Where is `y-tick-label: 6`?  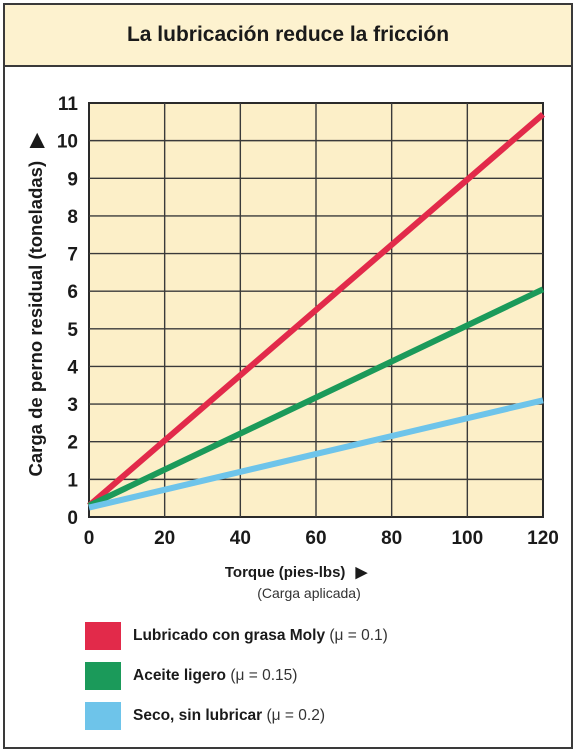
y-tick-label: 6 is located at coordinates (72, 292).